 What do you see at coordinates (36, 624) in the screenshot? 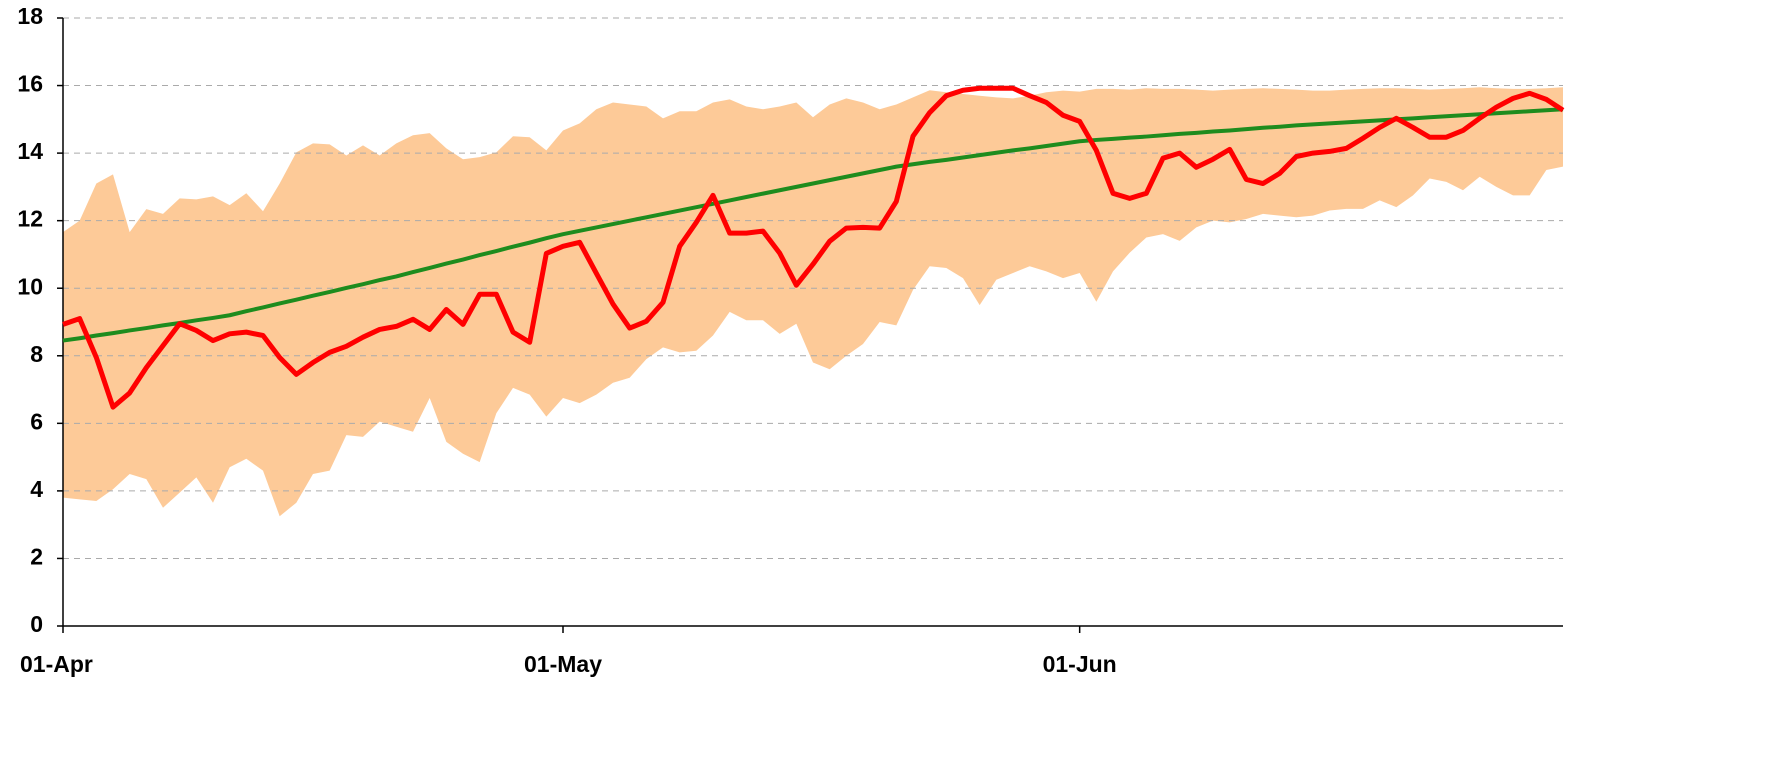
I see `y-tick-label: 0` at bounding box center [36, 624].